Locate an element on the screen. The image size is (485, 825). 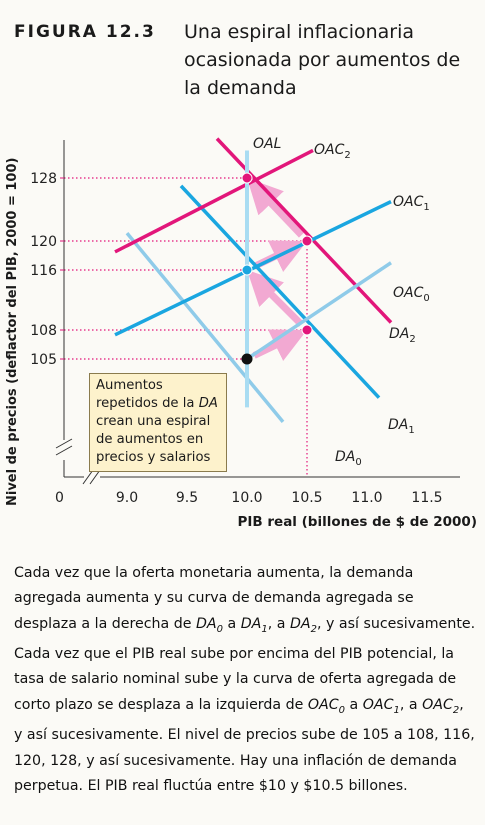
x-tick-label: 9.5 is located at coordinates (187, 498).